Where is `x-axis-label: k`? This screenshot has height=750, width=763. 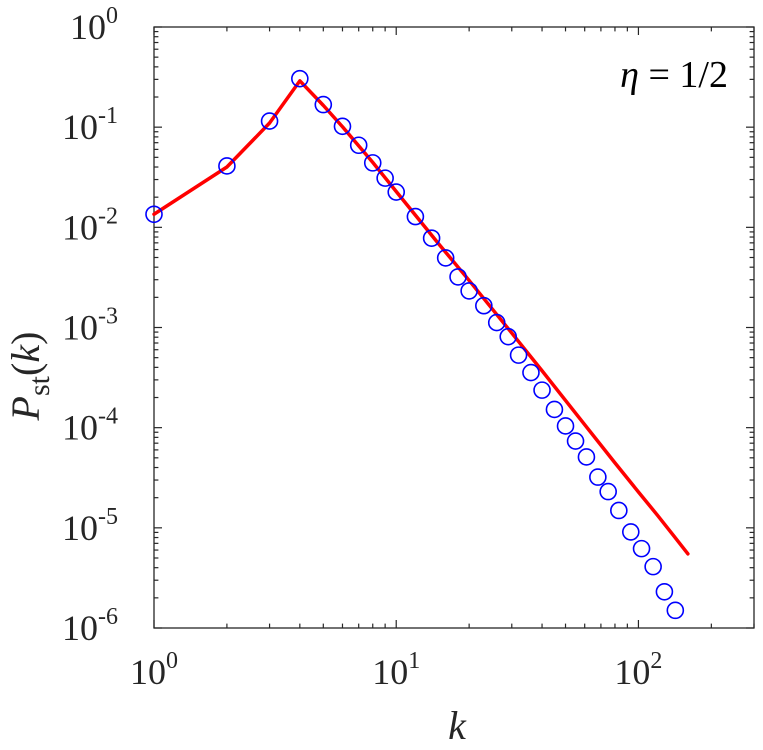 x-axis-label: k is located at coordinates (457, 725).